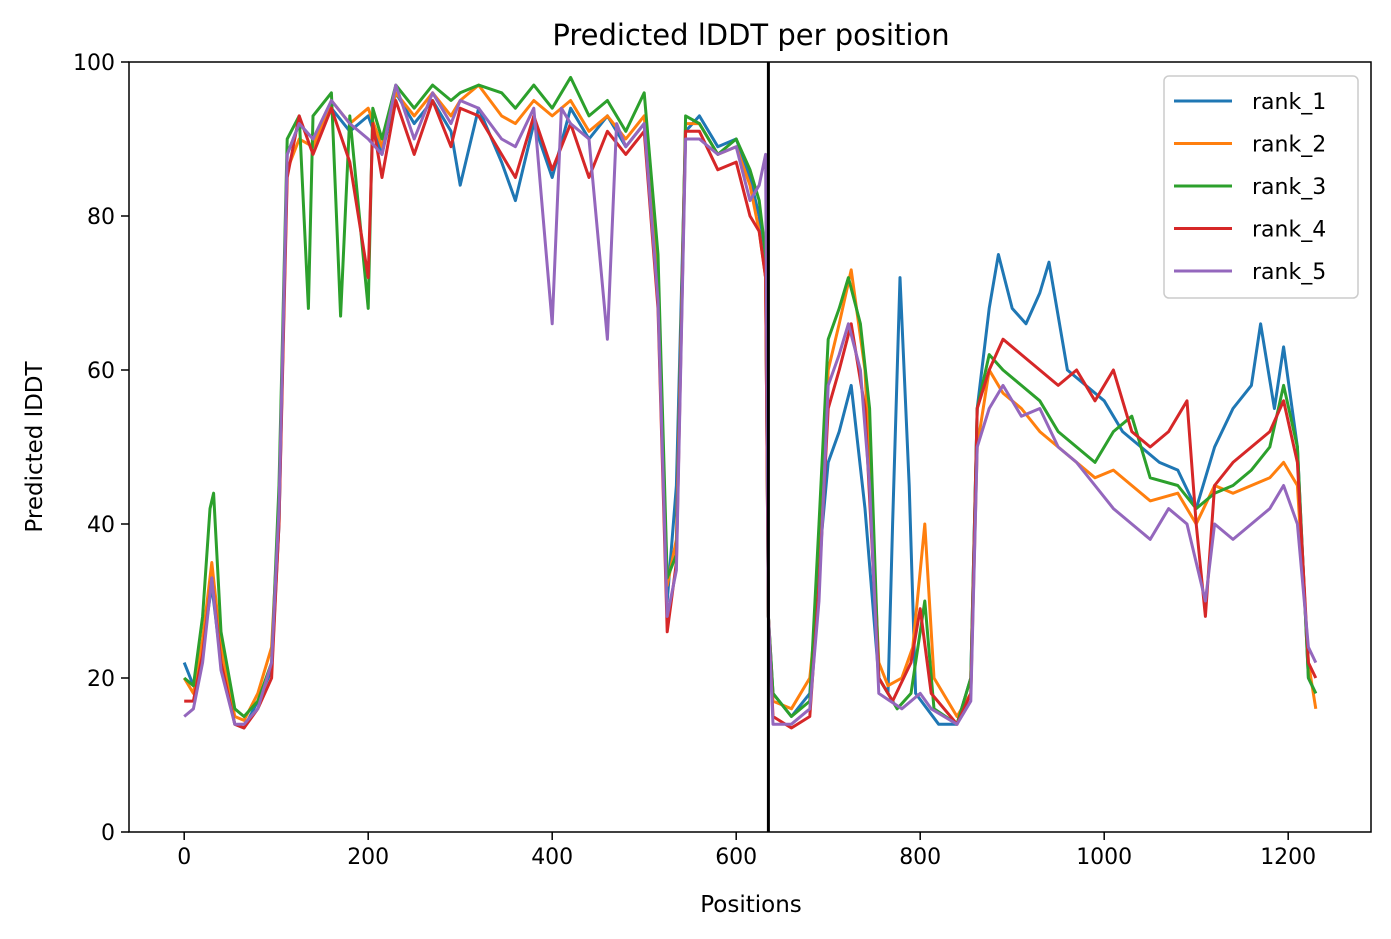 This screenshot has width=1391, height=939. What do you see at coordinates (108, 833) in the screenshot?
I see `y-tick-label: 0` at bounding box center [108, 833].